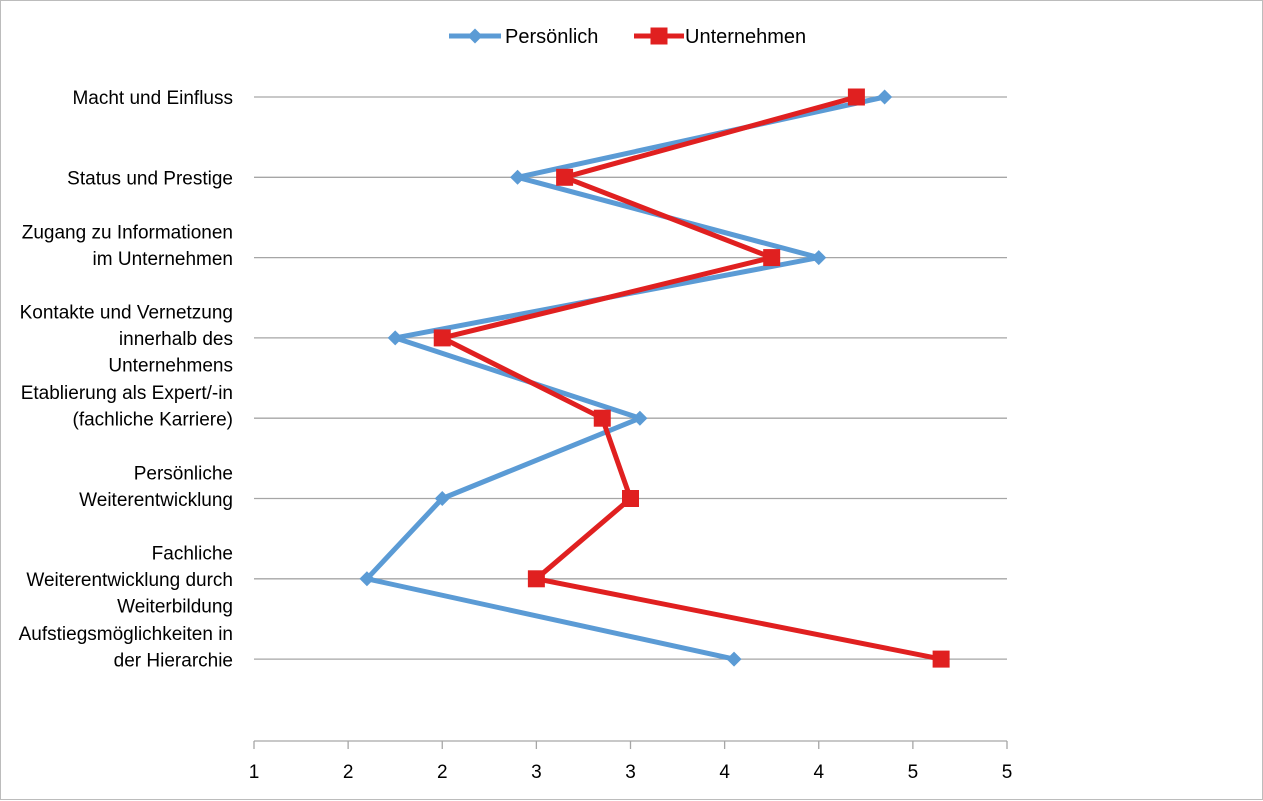 The width and height of the screenshot is (1263, 801). I want to click on x-axis: 1 2 2 3 3 4 4 5 5, so click(631, 761).